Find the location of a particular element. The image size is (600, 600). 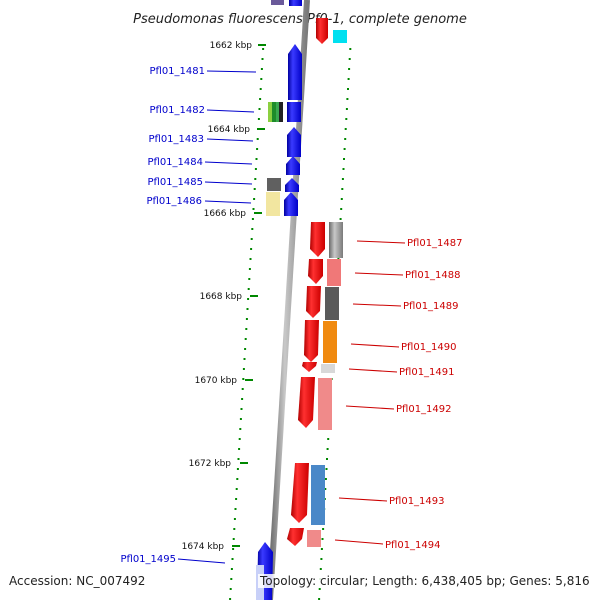

gene-label-1483: Pfl01_1483 is located at coordinates (176, 139).